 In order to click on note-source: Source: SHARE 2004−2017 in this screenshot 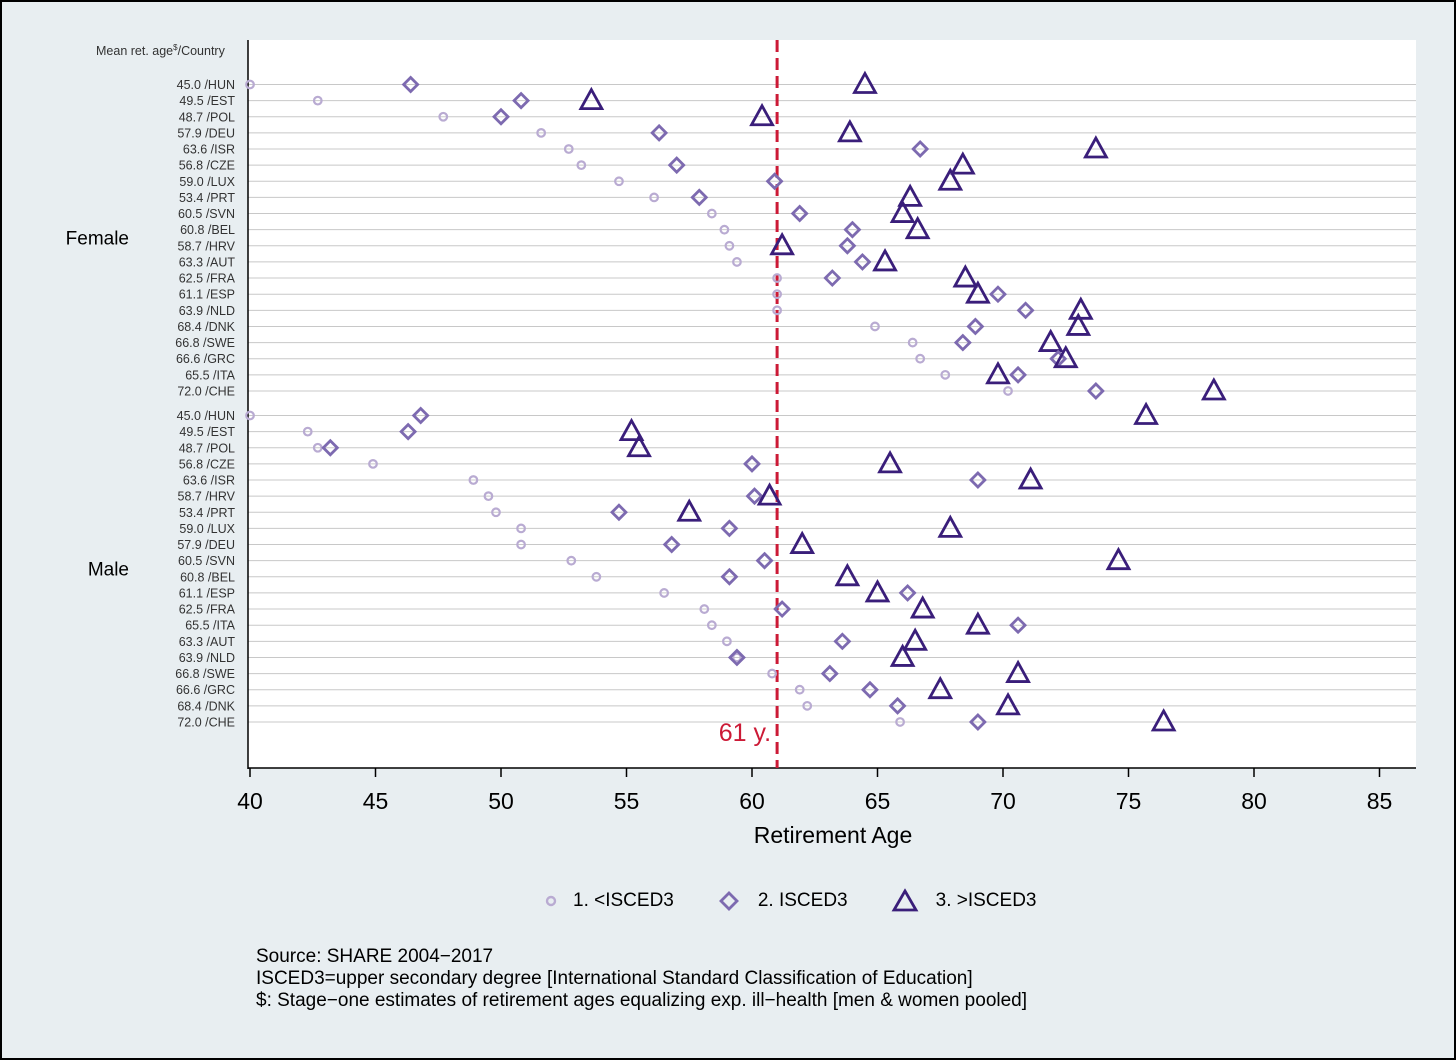, I will do `click(375, 956)`.